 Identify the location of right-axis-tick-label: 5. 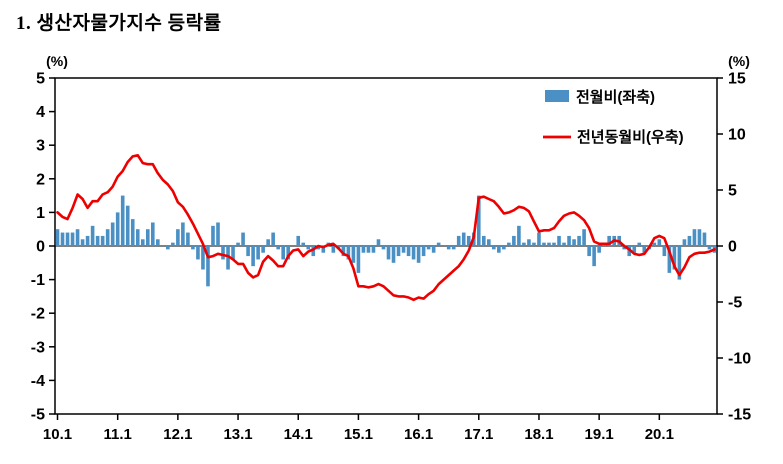
(732, 191).